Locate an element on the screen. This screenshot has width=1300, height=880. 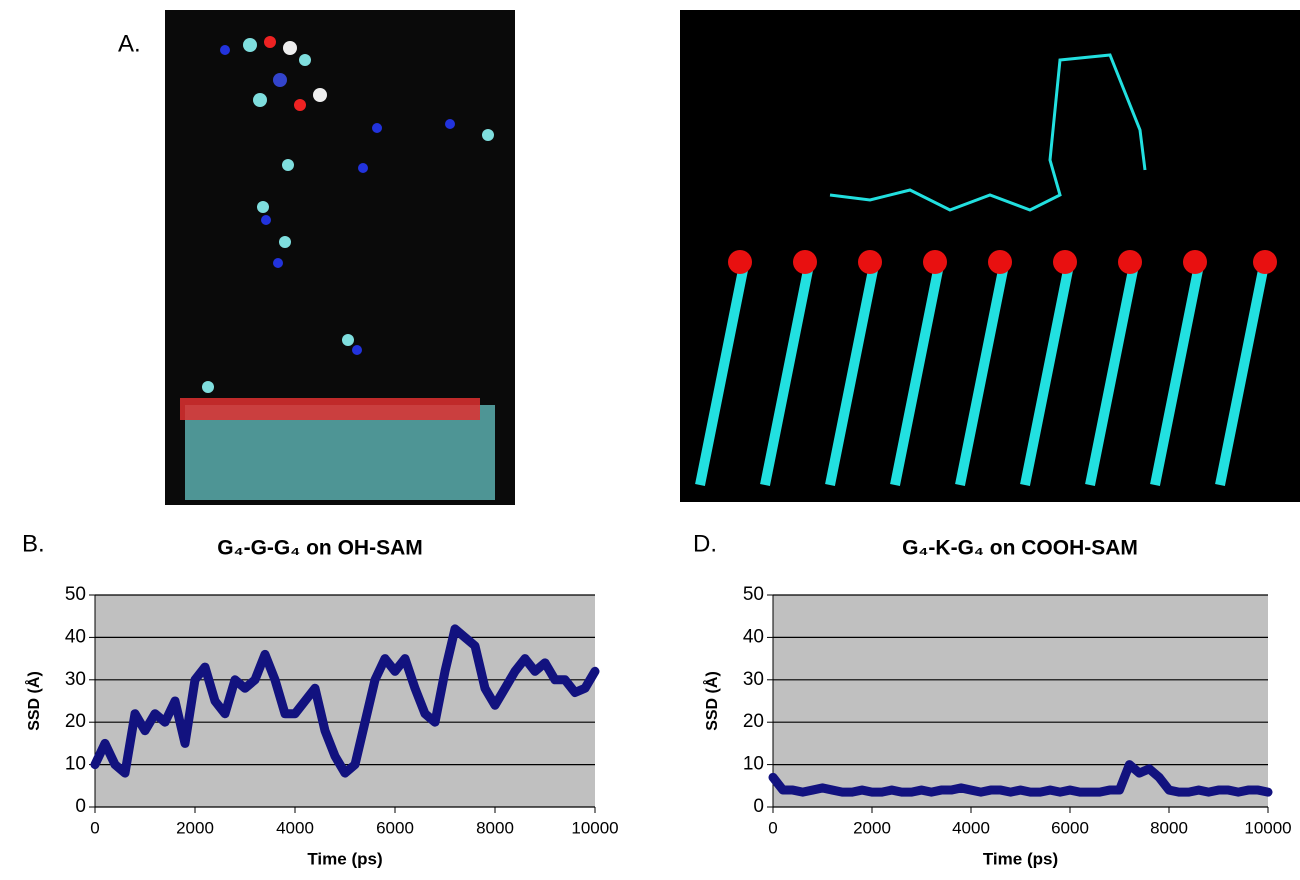
panel-label: B. is located at coordinates (33, 543).